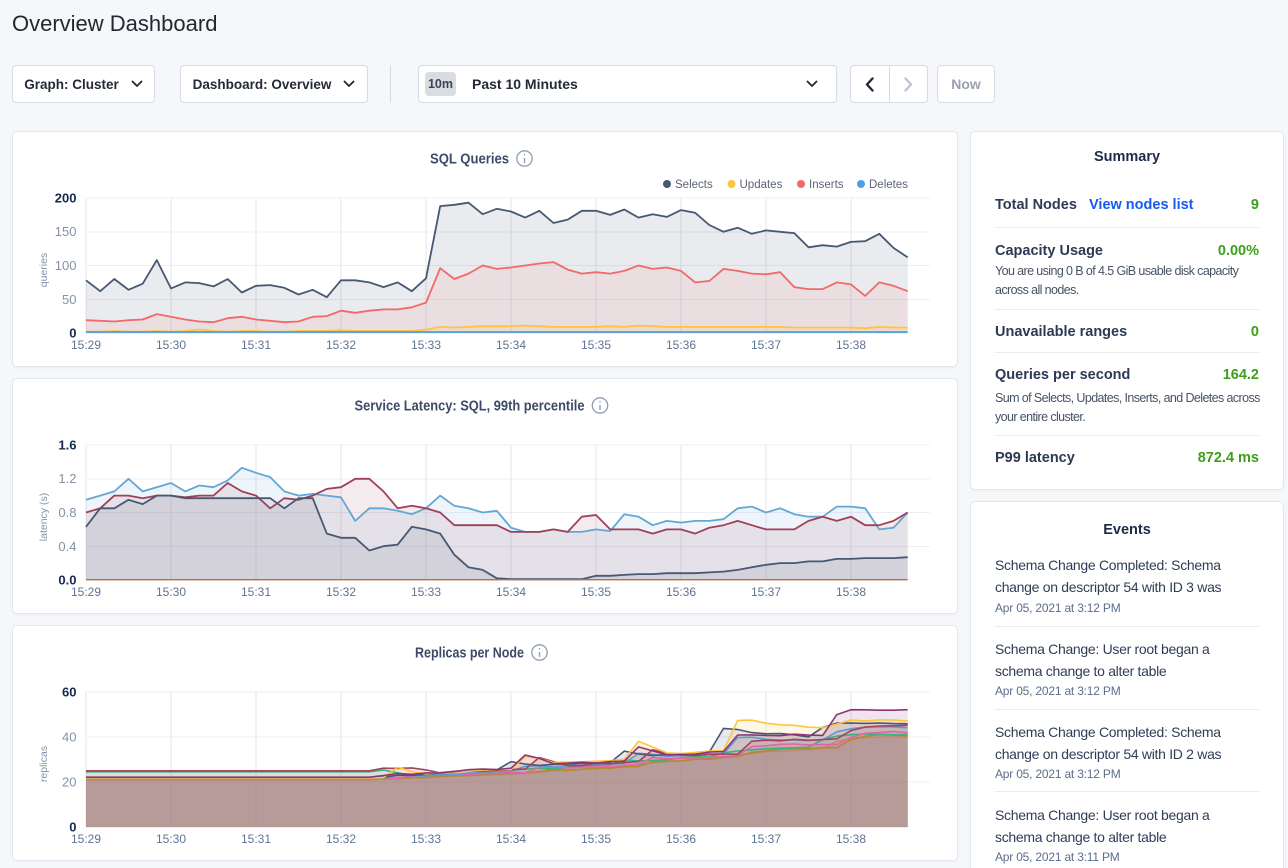  I want to click on svg-text: Updates, so click(761, 185).